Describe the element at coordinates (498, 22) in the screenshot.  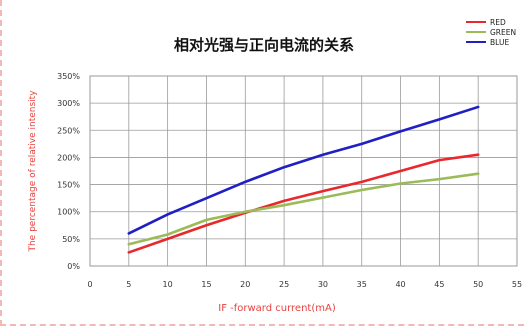
I see `legend-label-red: RED` at that location.